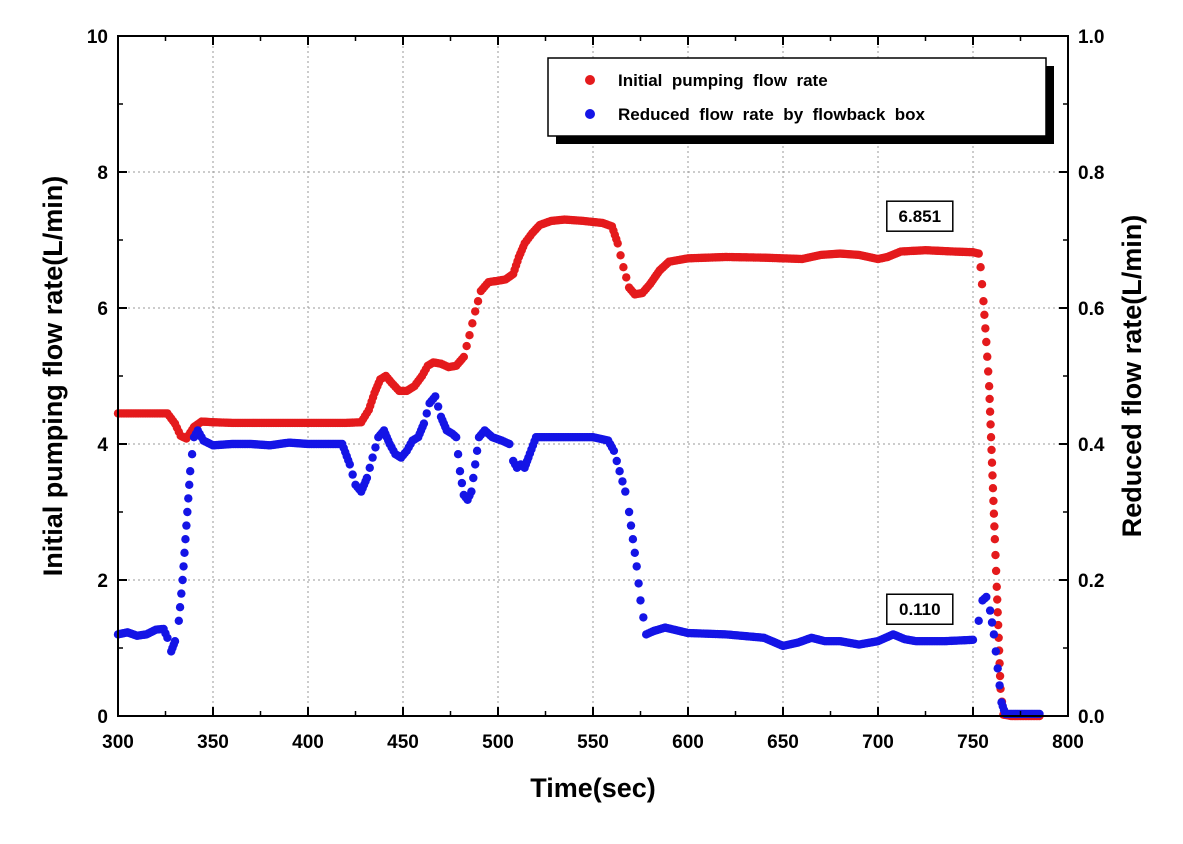 The height and width of the screenshot is (844, 1183). Describe the element at coordinates (590, 114) in the screenshot. I see `legend-marker-reduced` at that location.